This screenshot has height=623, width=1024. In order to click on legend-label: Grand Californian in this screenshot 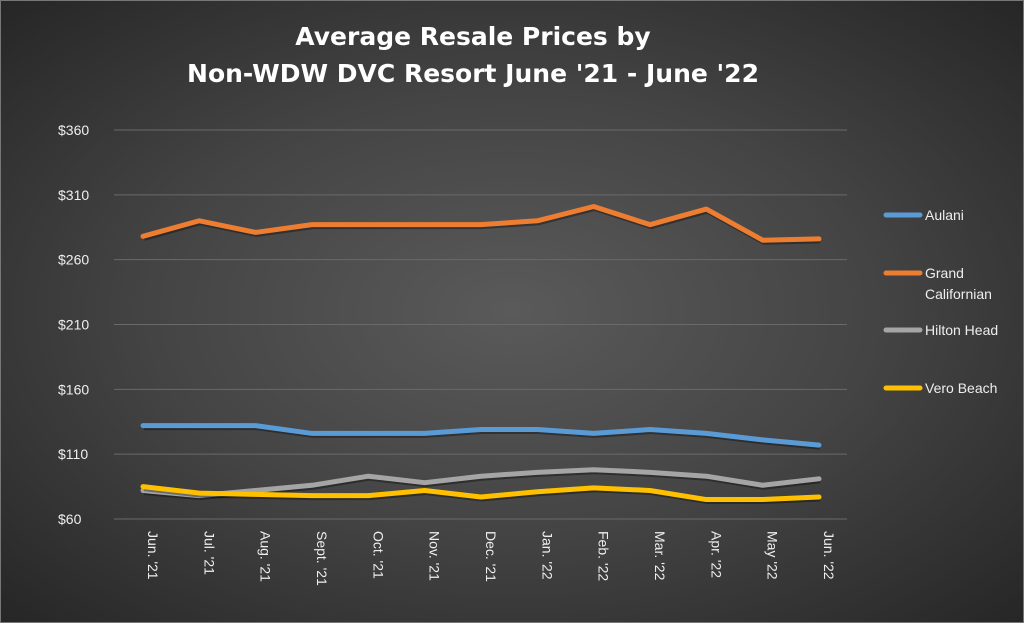, I will do `click(958, 283)`.